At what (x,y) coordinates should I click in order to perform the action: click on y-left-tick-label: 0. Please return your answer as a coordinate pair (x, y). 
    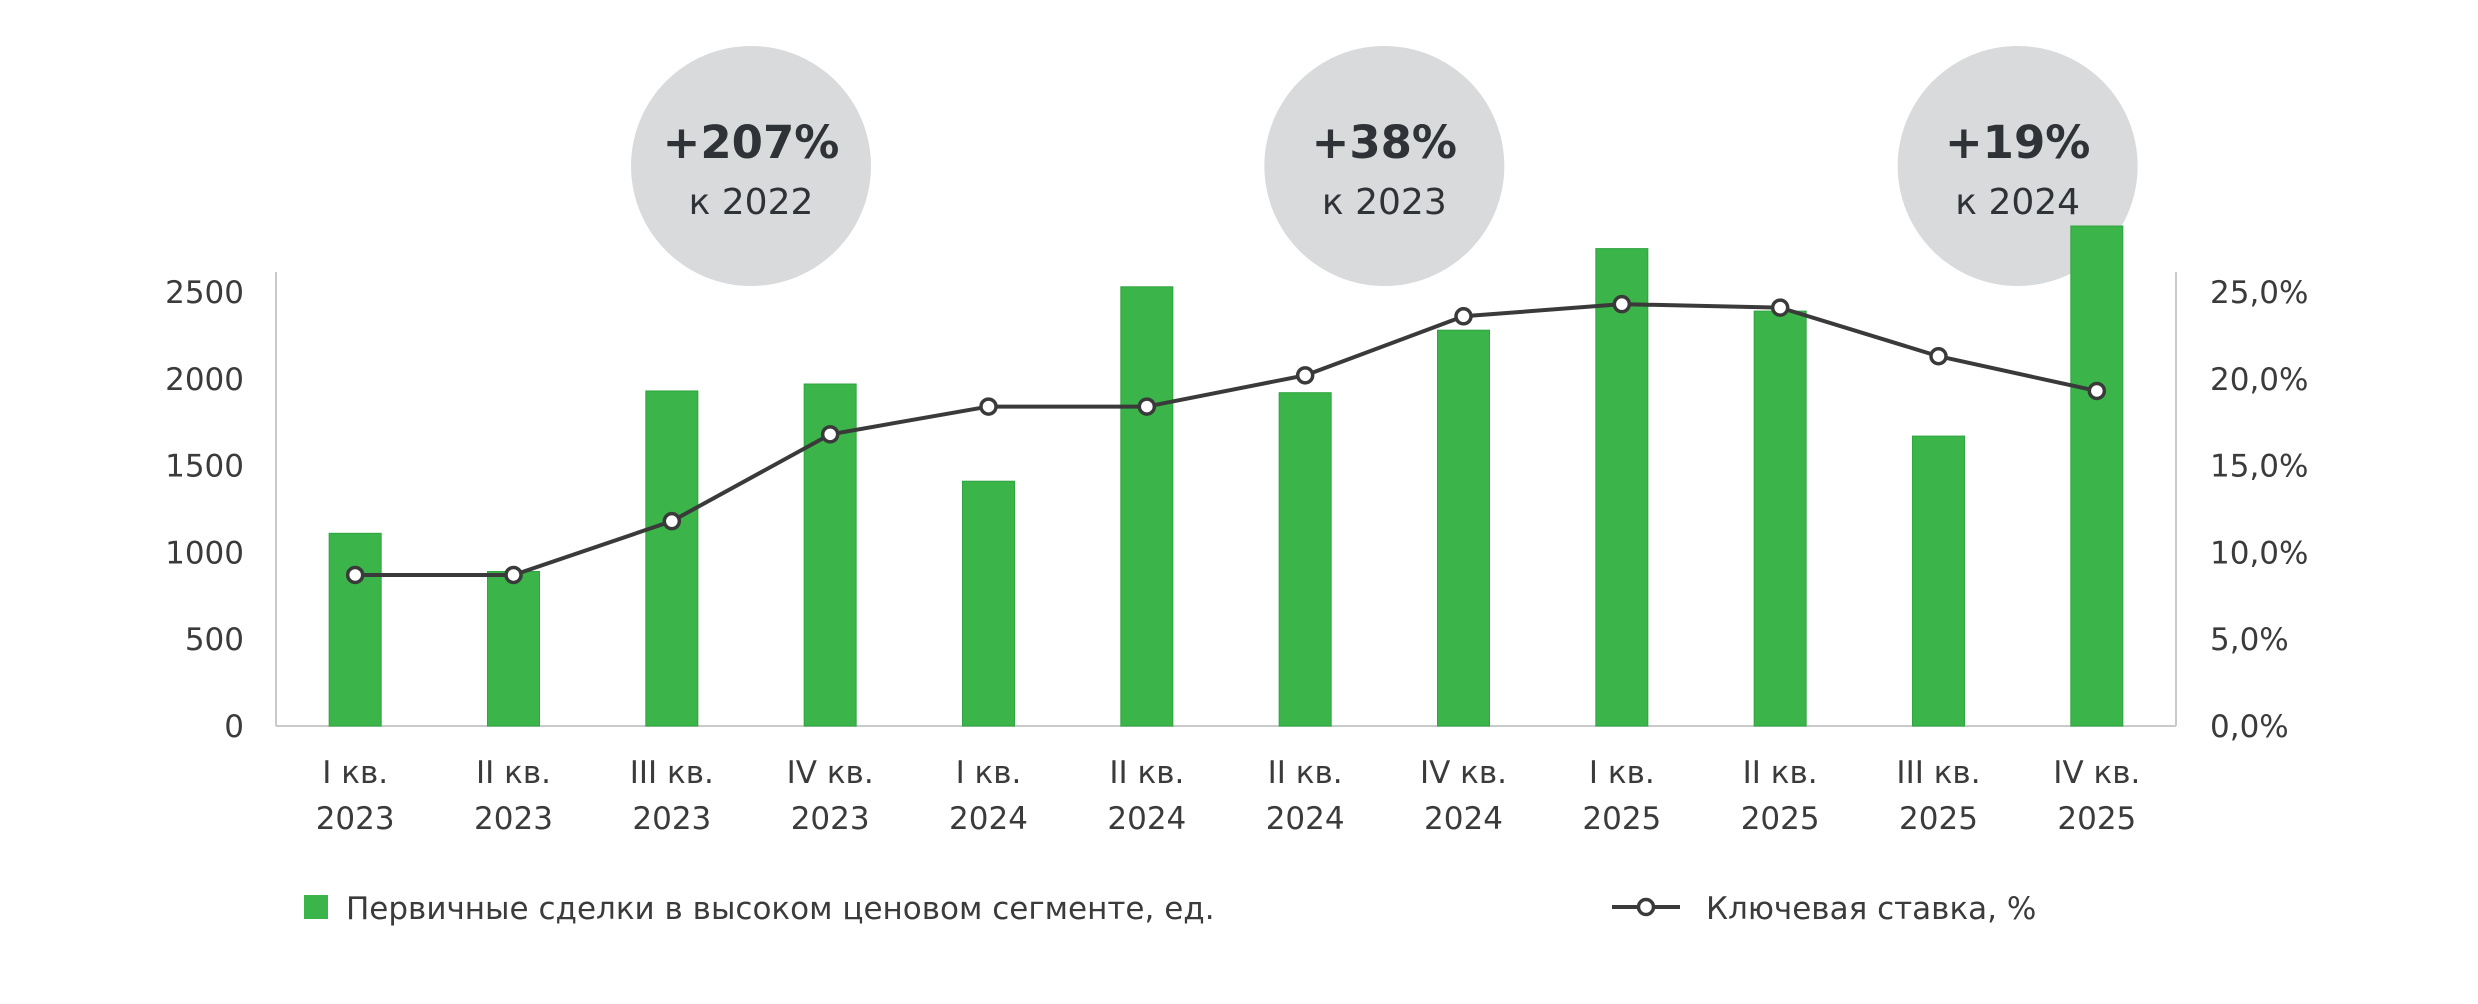
    Looking at the image, I should click on (234, 727).